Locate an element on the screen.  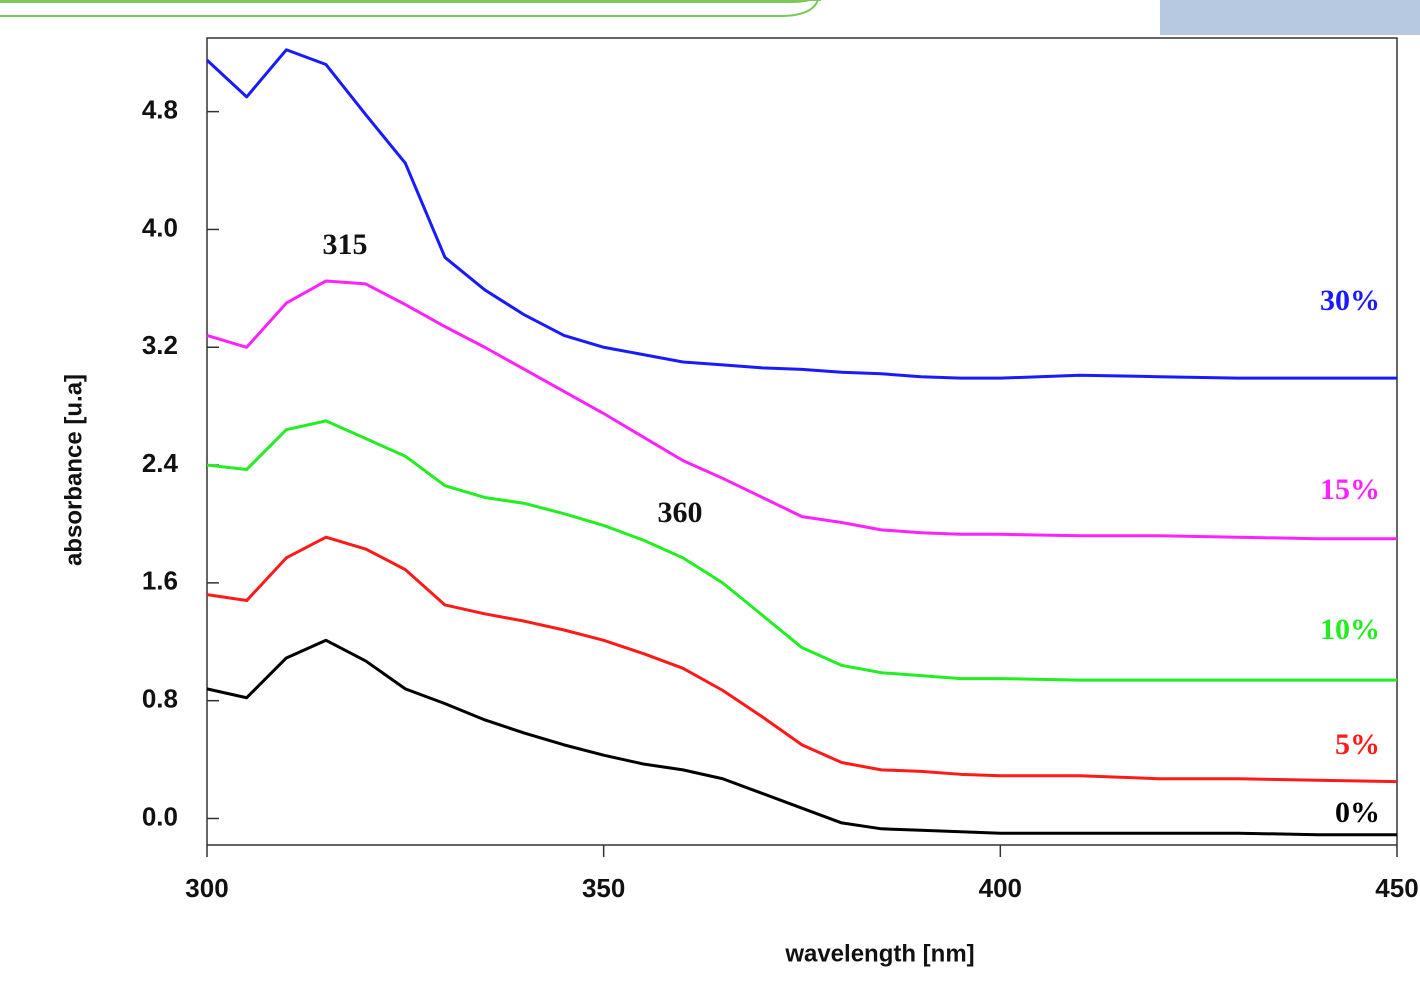
series-label: 15% is located at coordinates (1350, 489).